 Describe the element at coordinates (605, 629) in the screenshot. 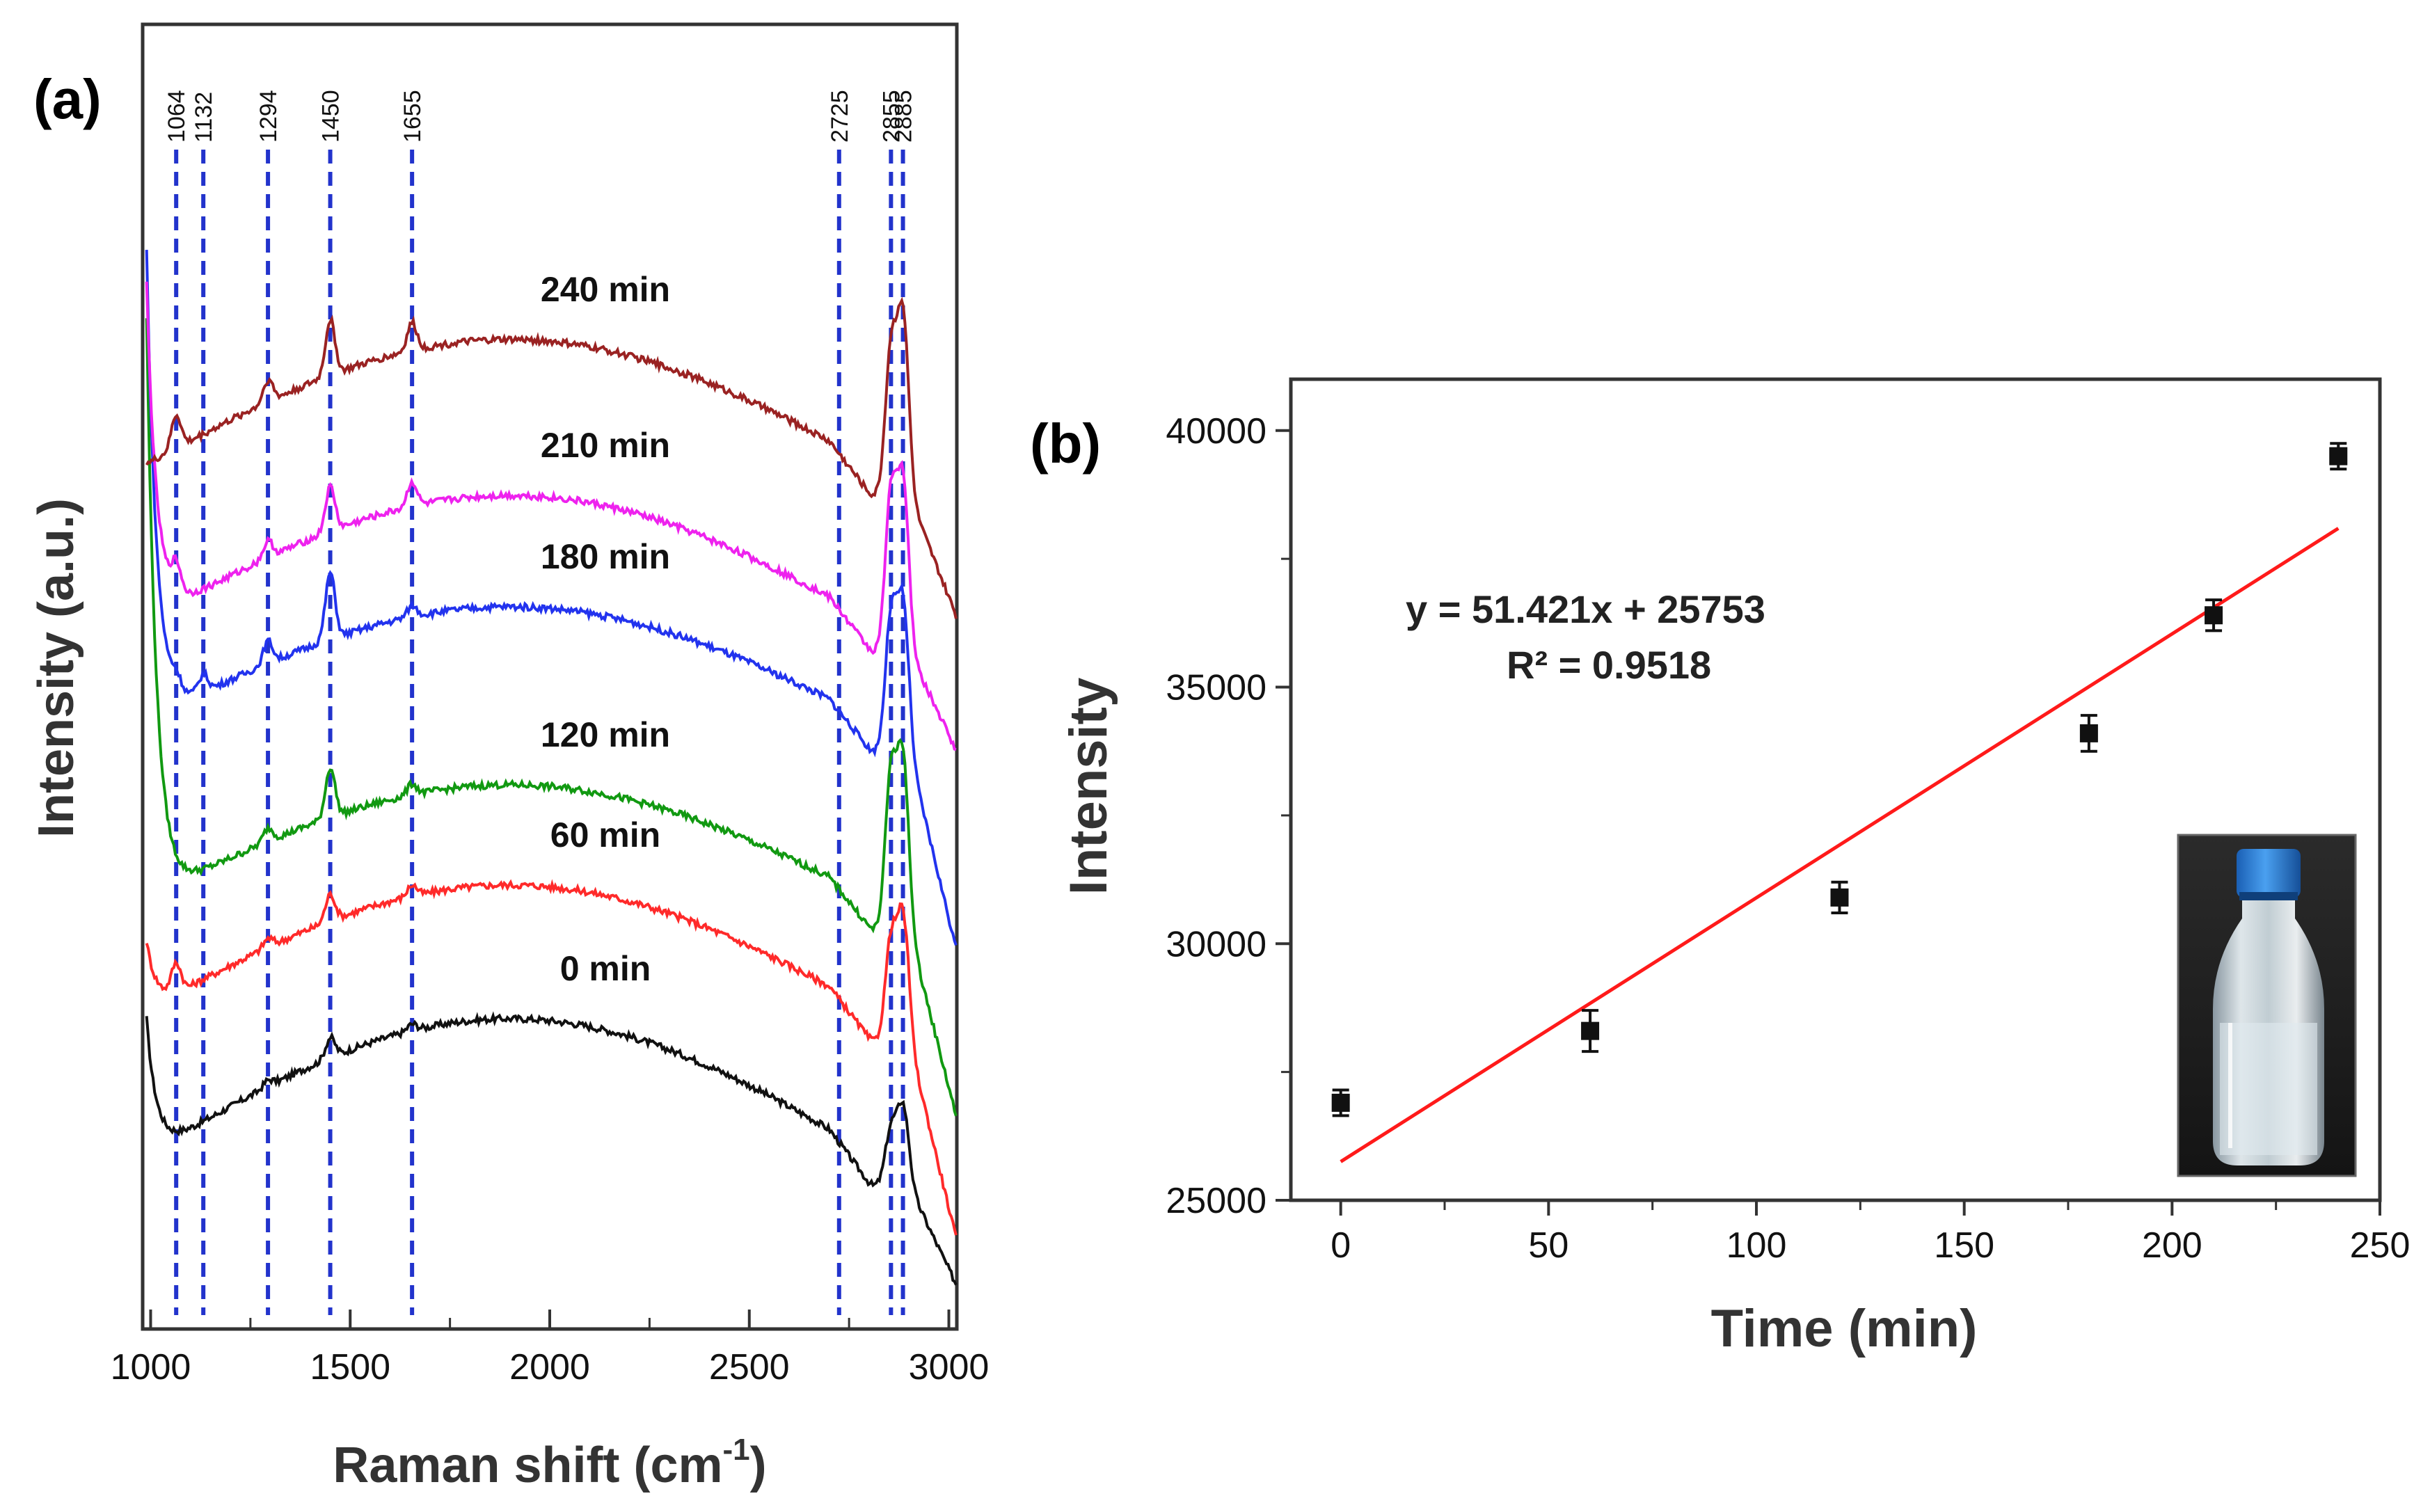

I see `panel-a-series-labels: 0 min 60 min 120 min 180 min 210 min 240 min` at that location.